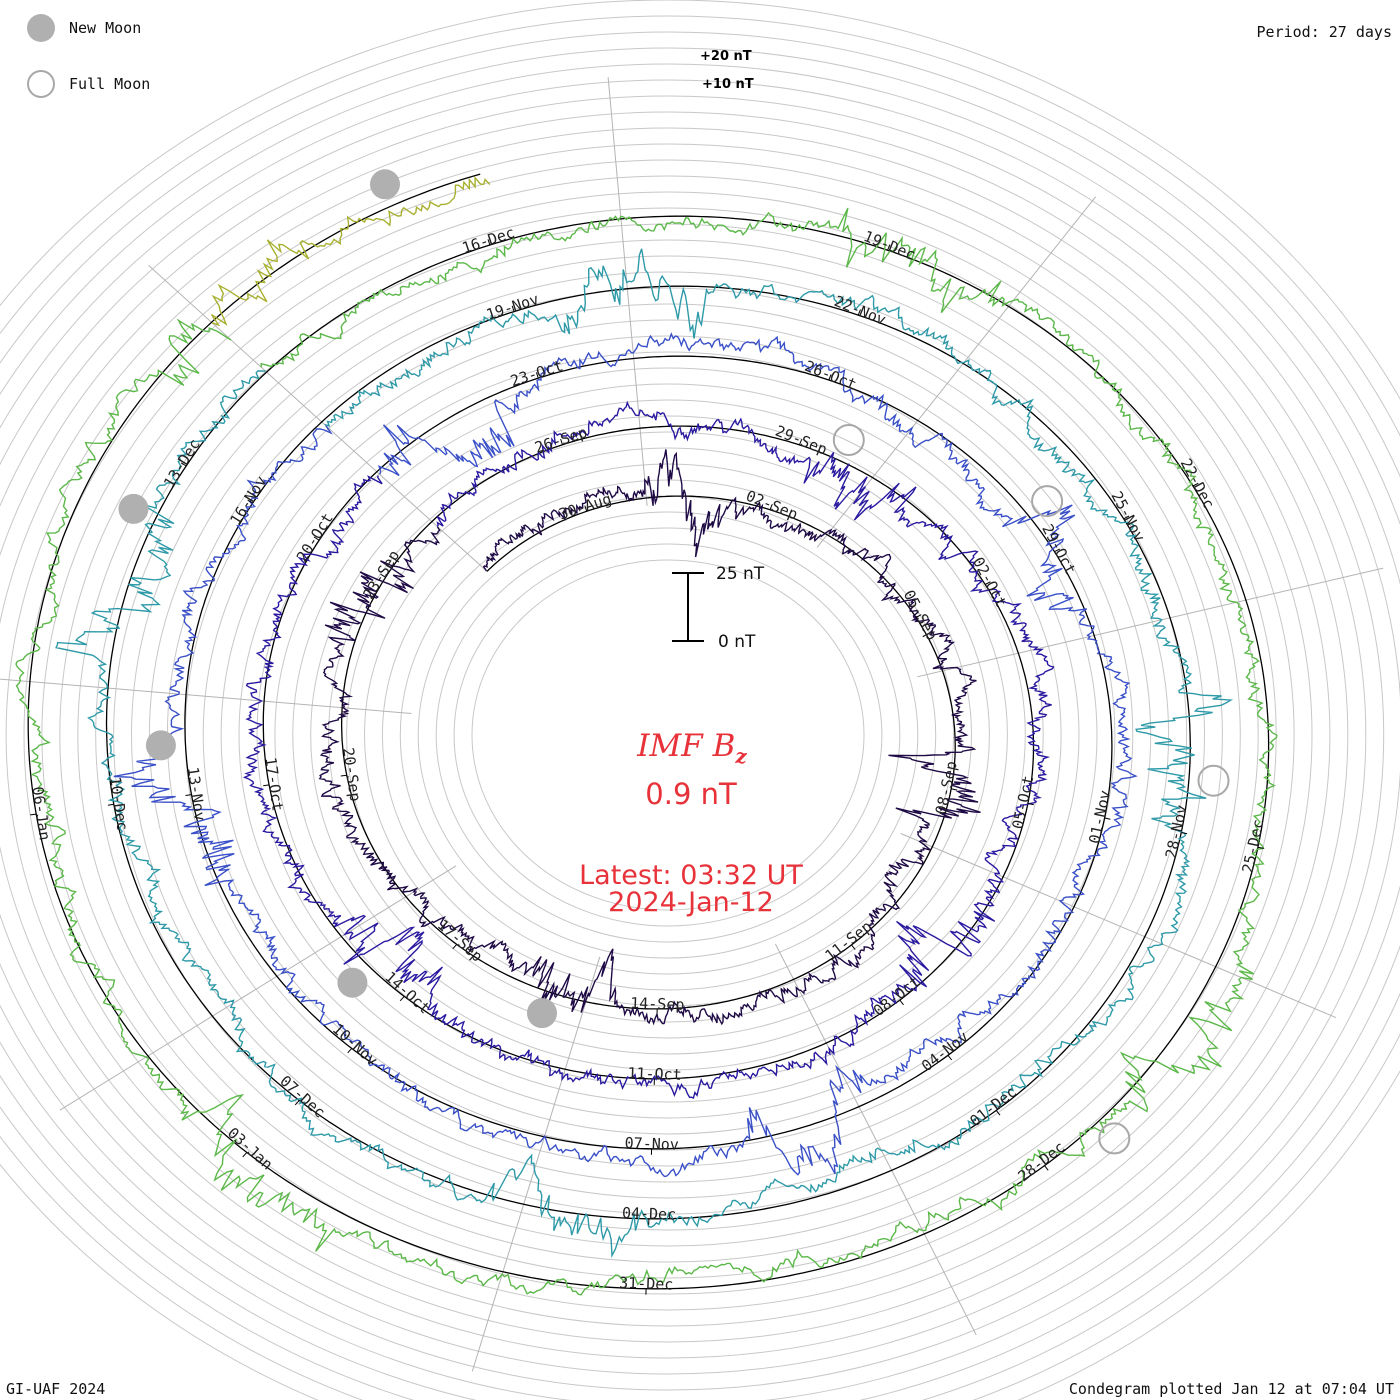  Describe the element at coordinates (737, 642) in the screenshot. I see `scale-bar-bottom-label: 0 nT` at that location.